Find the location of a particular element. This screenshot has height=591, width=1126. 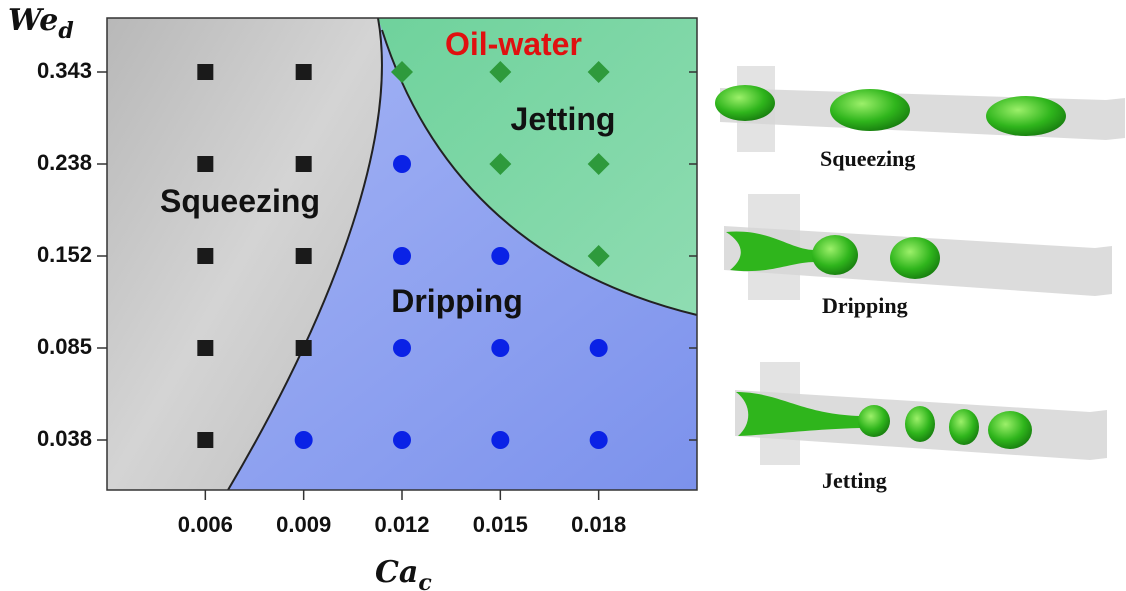

image-label: Jetting is located at coordinates (854, 480).